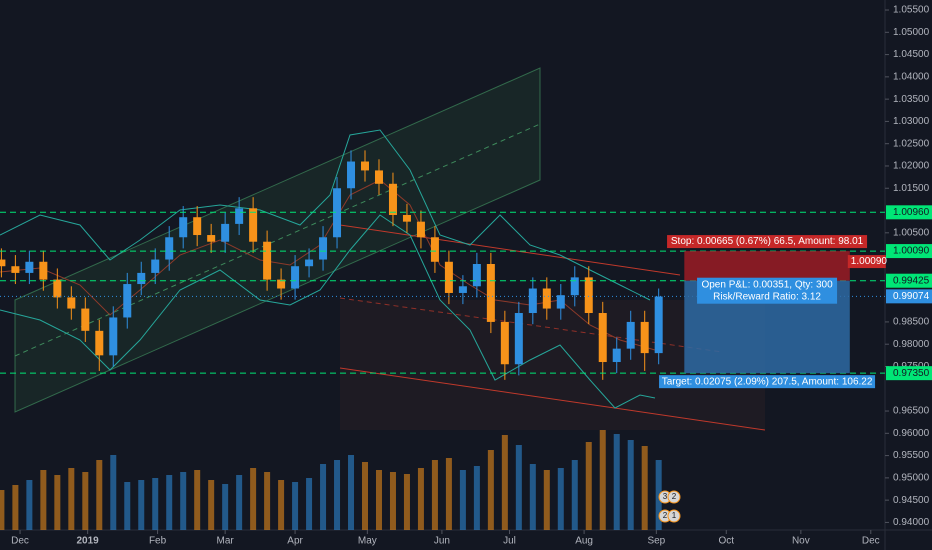  I want to click on y-tick-label: 0.96000, so click(911, 433).